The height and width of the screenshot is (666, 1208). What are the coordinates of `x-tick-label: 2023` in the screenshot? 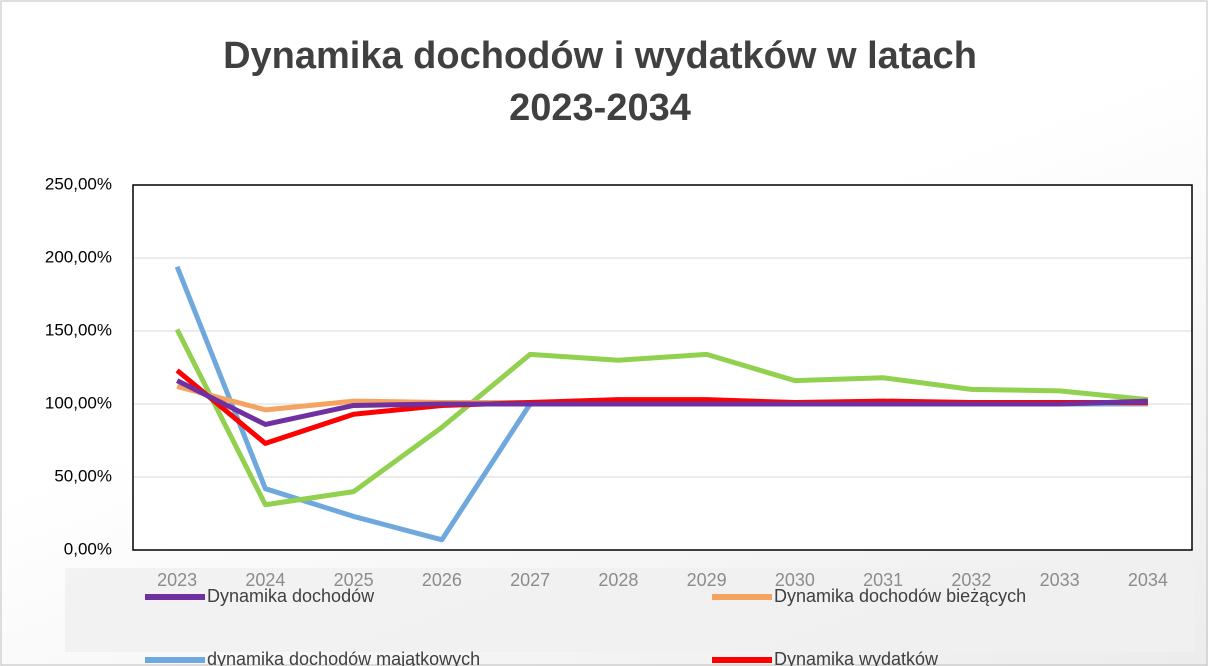 It's located at (177, 580).